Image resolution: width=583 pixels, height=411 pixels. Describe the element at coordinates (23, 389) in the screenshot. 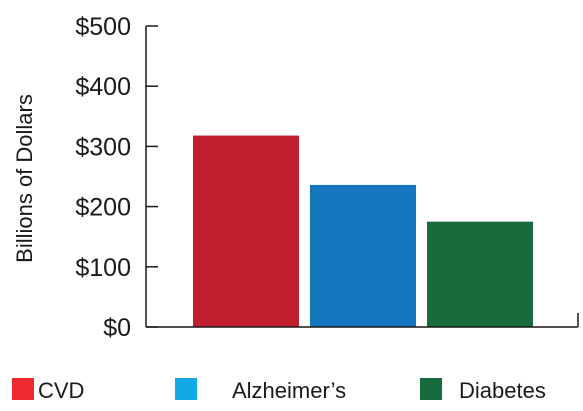

I see `legend-swatch-cvd` at that location.